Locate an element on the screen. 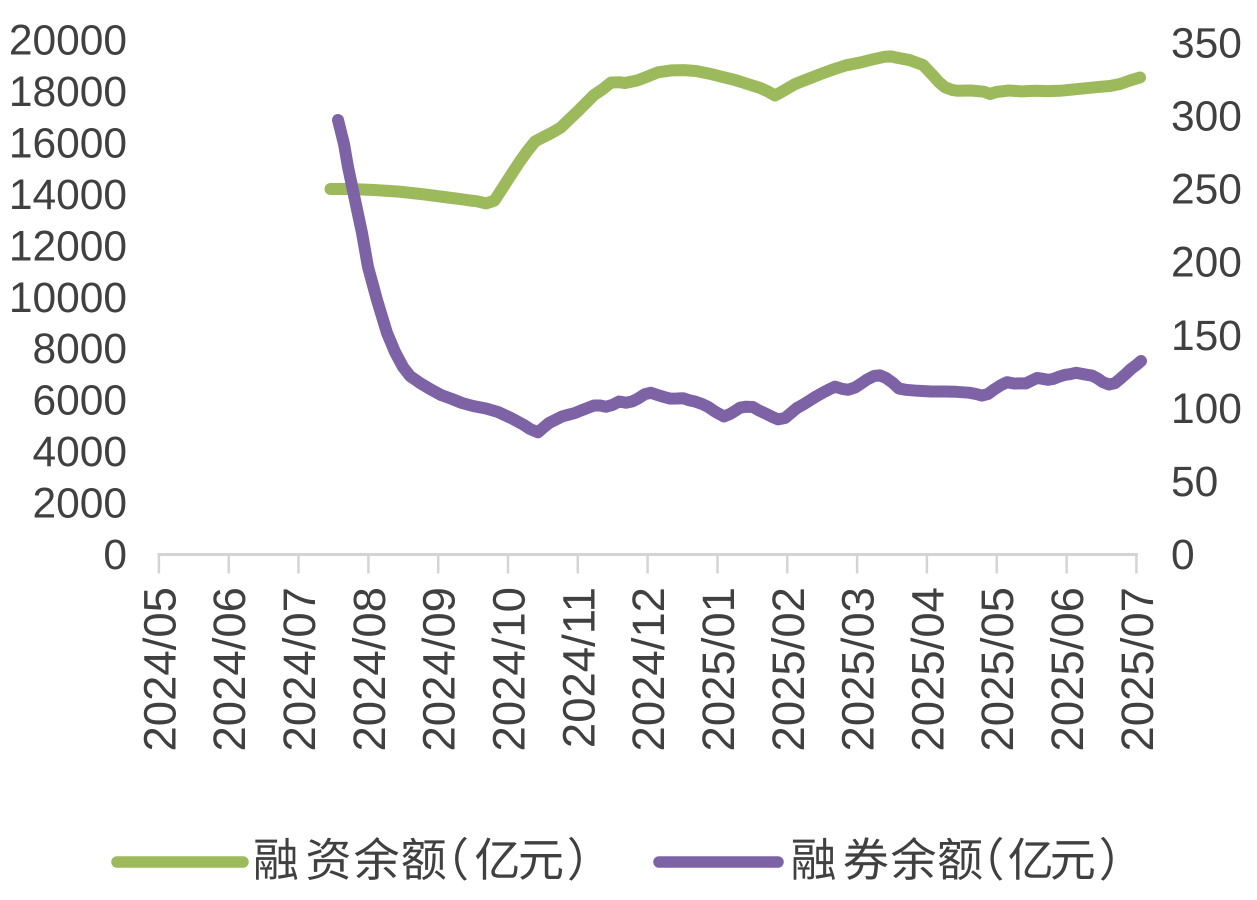  svg-text: 100 is located at coordinates (1206, 409).